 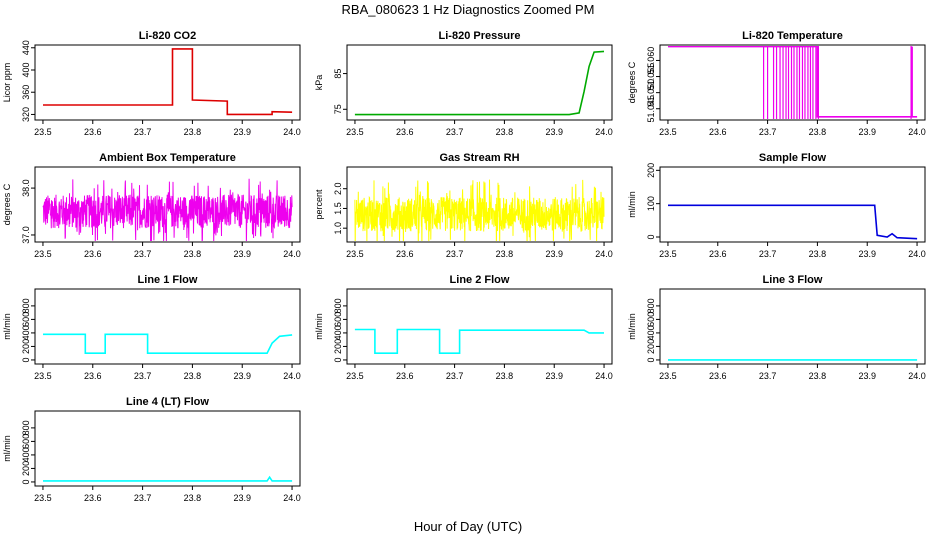 I want to click on panel-title: Ambient Box Temperature, so click(x=167, y=158).